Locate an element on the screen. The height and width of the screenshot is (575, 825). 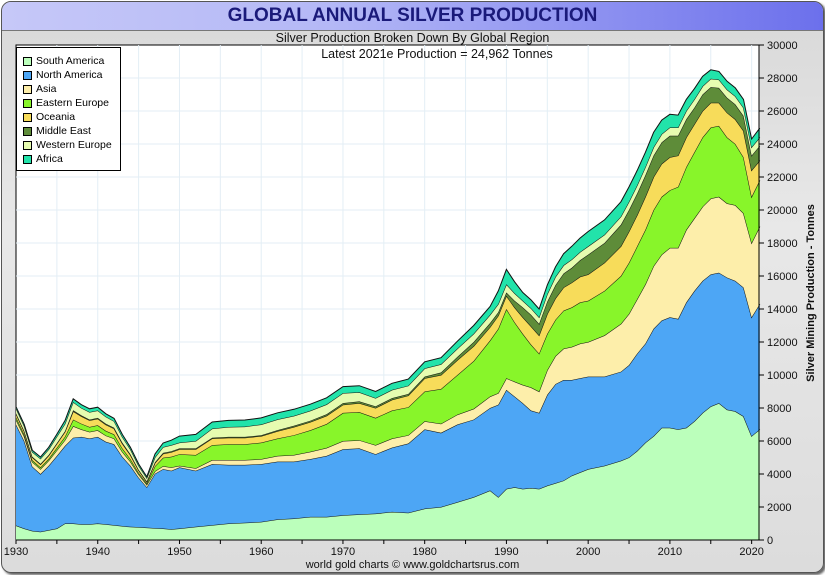
y-tick-label: 16000 is located at coordinates (782, 277).